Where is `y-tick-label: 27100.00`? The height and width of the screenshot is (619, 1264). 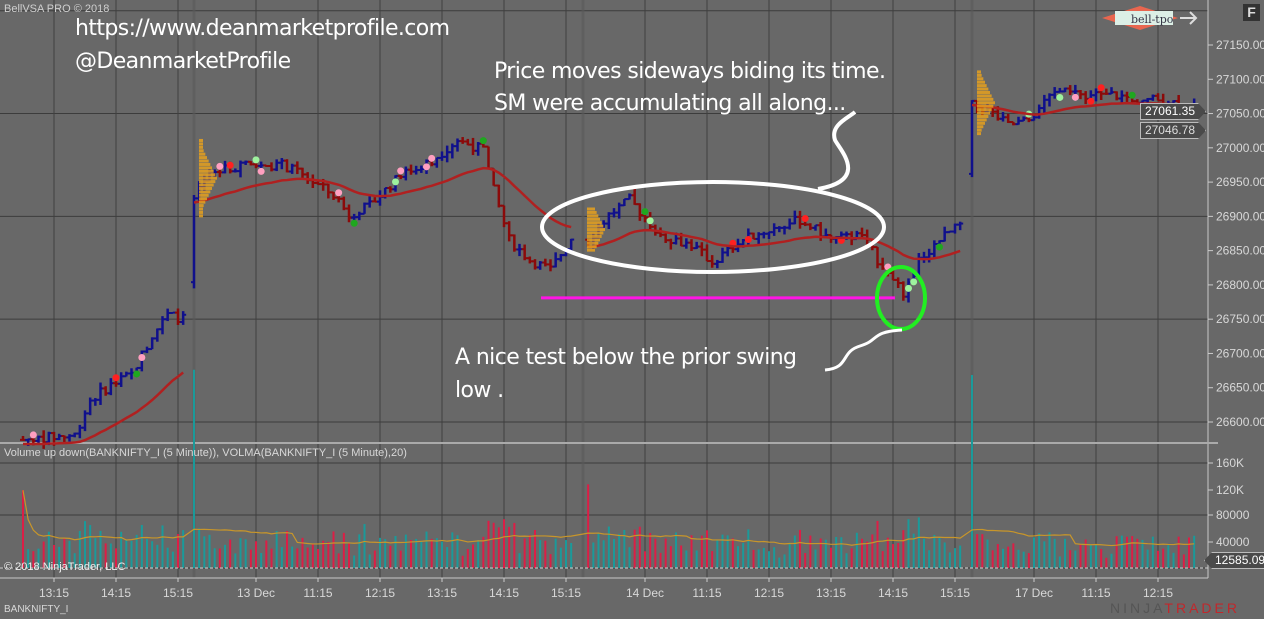
y-tick-label: 27100.00 is located at coordinates (1240, 79).